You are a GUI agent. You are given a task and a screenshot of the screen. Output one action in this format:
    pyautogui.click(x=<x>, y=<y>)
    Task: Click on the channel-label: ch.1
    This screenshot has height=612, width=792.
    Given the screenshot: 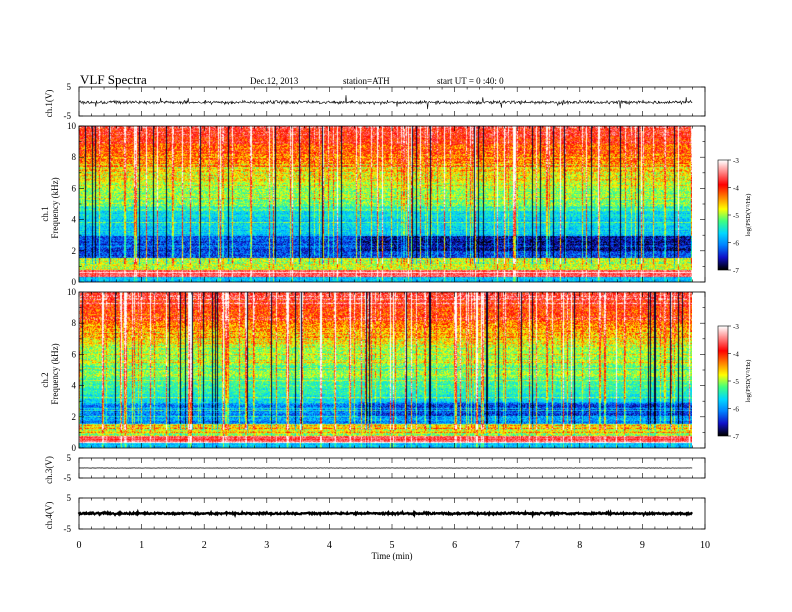 What is the action you would take?
    pyautogui.click(x=45, y=213)
    